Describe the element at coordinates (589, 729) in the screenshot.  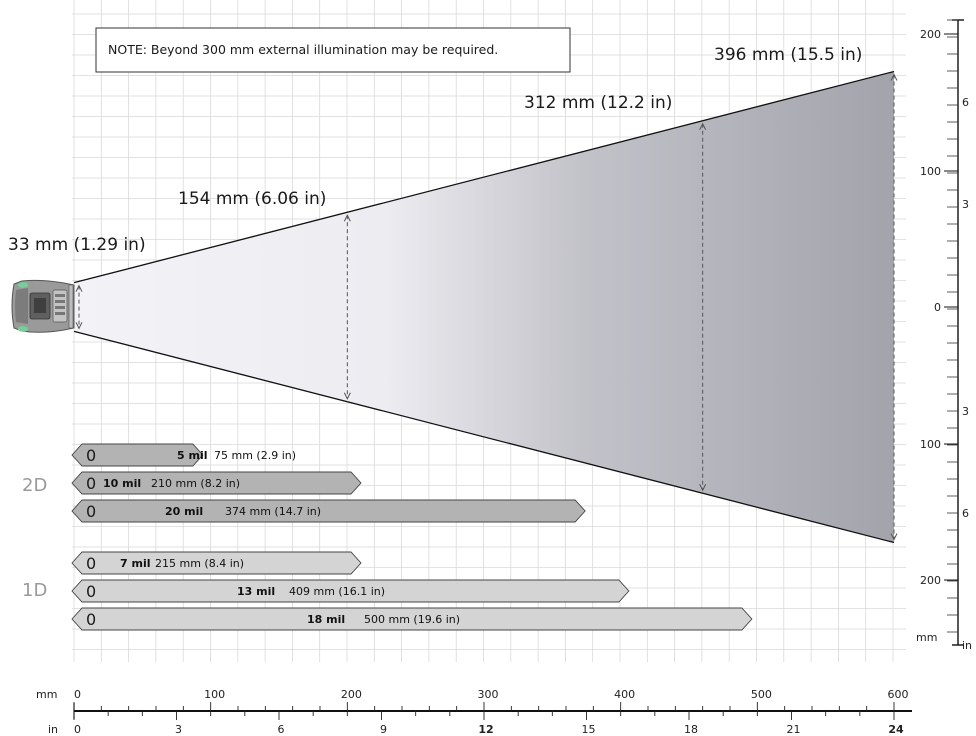
I see `bottom-axis-in-label: 15` at that location.